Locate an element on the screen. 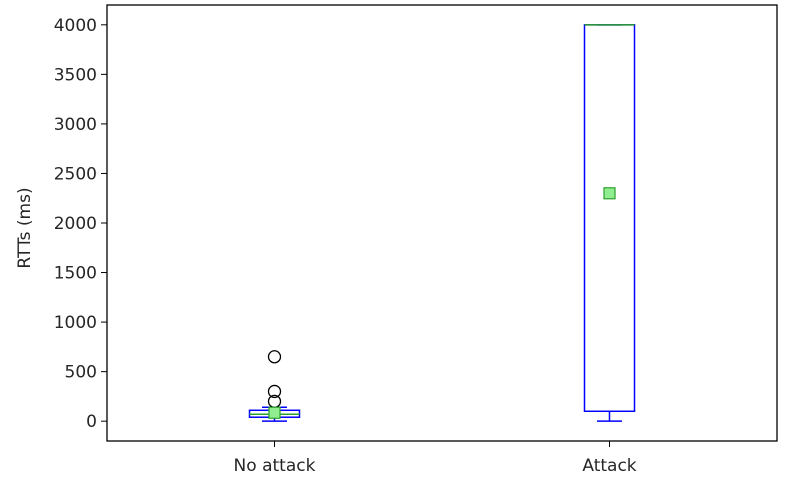 The width and height of the screenshot is (788, 494). x-axis: No attack Attack is located at coordinates (435, 458).